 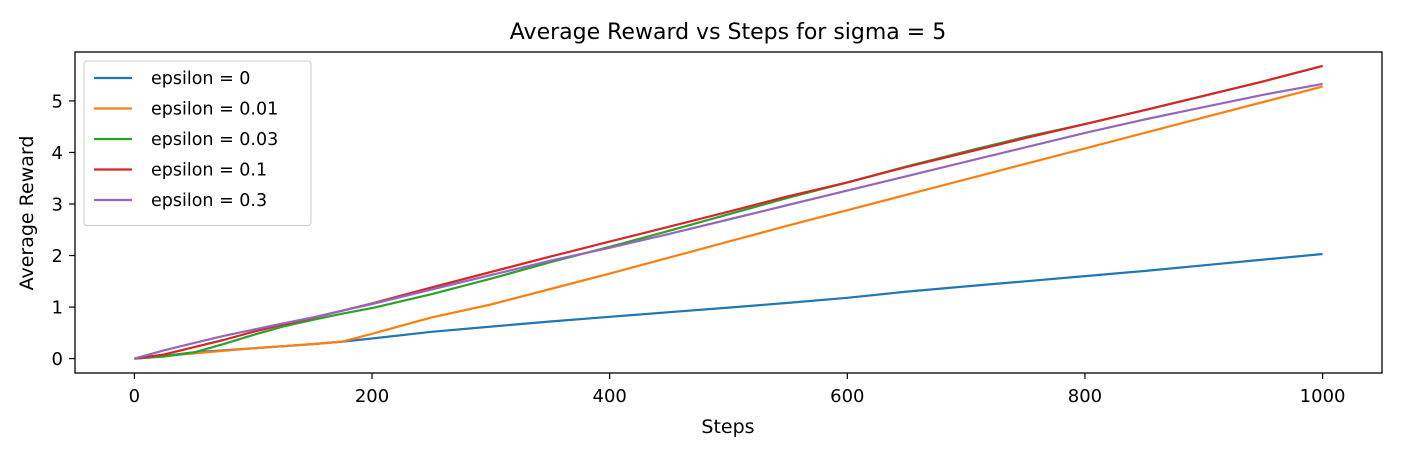 I want to click on x-tick-label: 600, so click(x=847, y=396).